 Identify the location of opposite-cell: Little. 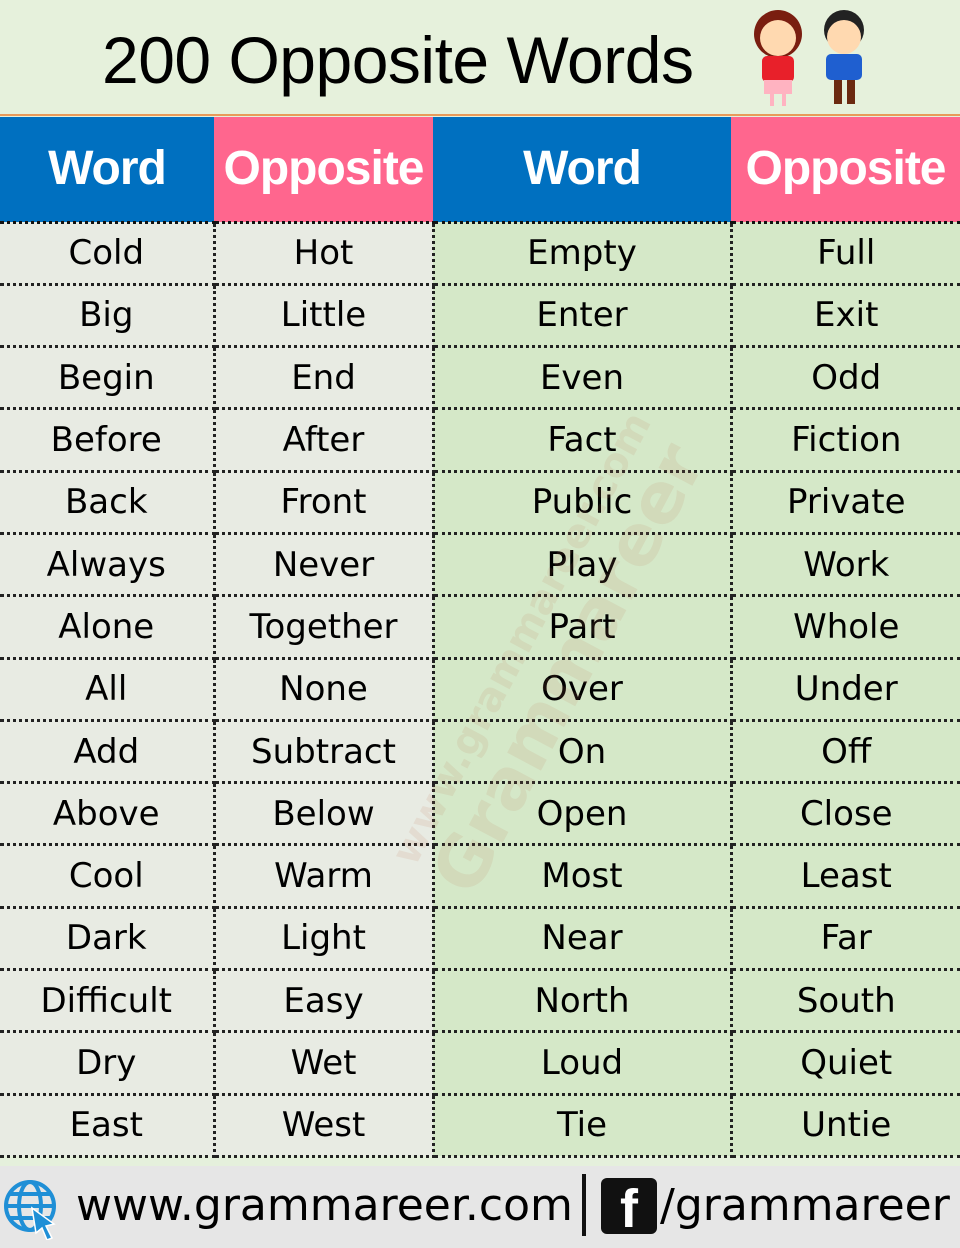
(324, 316).